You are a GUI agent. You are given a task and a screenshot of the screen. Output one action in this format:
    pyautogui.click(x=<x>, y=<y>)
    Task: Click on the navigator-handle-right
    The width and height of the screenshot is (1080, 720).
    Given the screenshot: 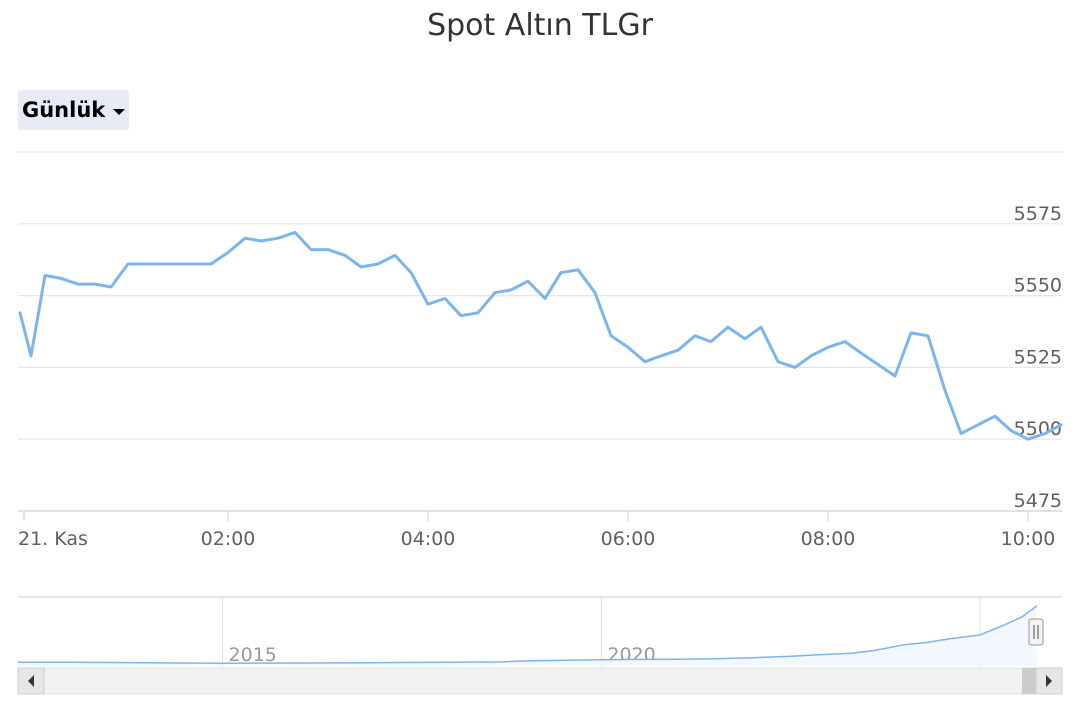 What is the action you would take?
    pyautogui.click(x=1036, y=632)
    